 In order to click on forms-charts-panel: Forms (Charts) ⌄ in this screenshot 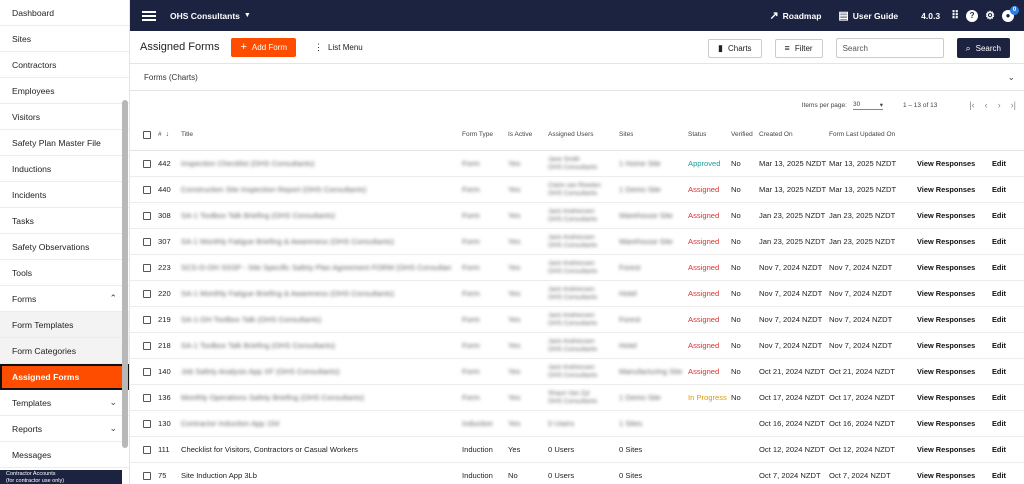, I will do `click(577, 77)`.